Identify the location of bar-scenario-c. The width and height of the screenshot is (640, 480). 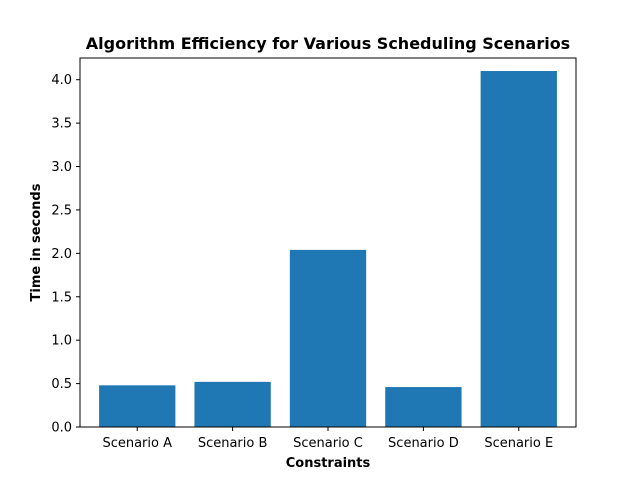
(328, 338).